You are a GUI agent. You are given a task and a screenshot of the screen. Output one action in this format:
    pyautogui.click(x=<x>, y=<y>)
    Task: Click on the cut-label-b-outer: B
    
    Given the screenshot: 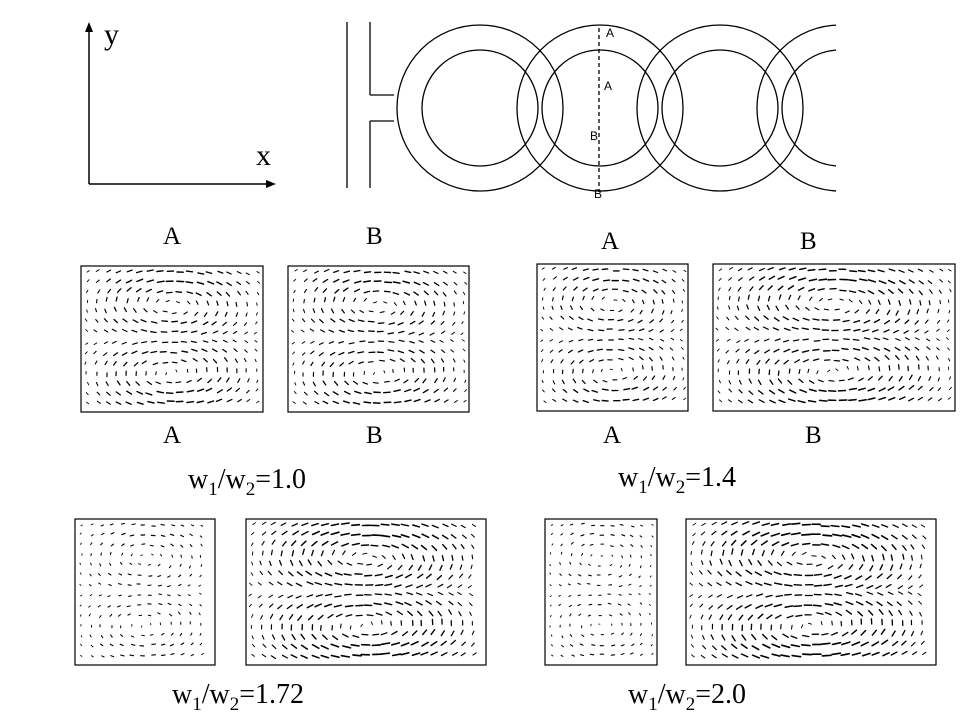 What is the action you would take?
    pyautogui.click(x=598, y=194)
    